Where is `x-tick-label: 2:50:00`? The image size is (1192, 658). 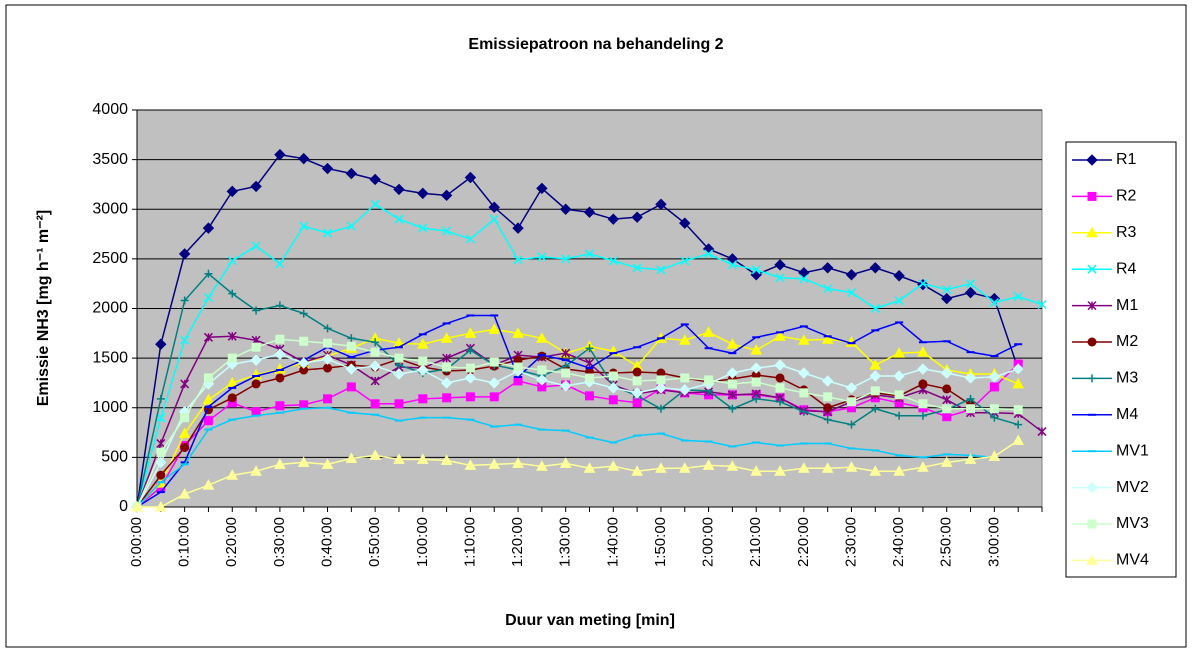 x-tick-label: 2:50:00 is located at coordinates (946, 542).